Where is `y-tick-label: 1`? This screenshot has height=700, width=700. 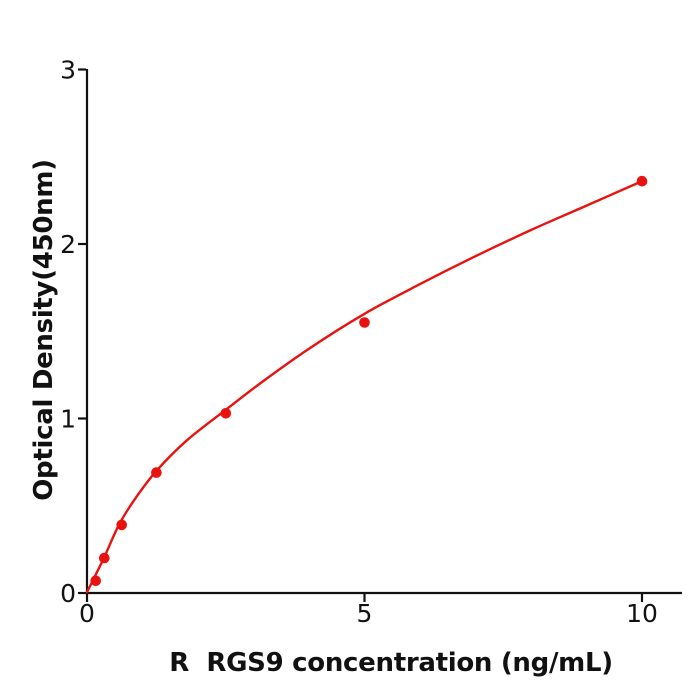 y-tick-label: 1 is located at coordinates (68, 419).